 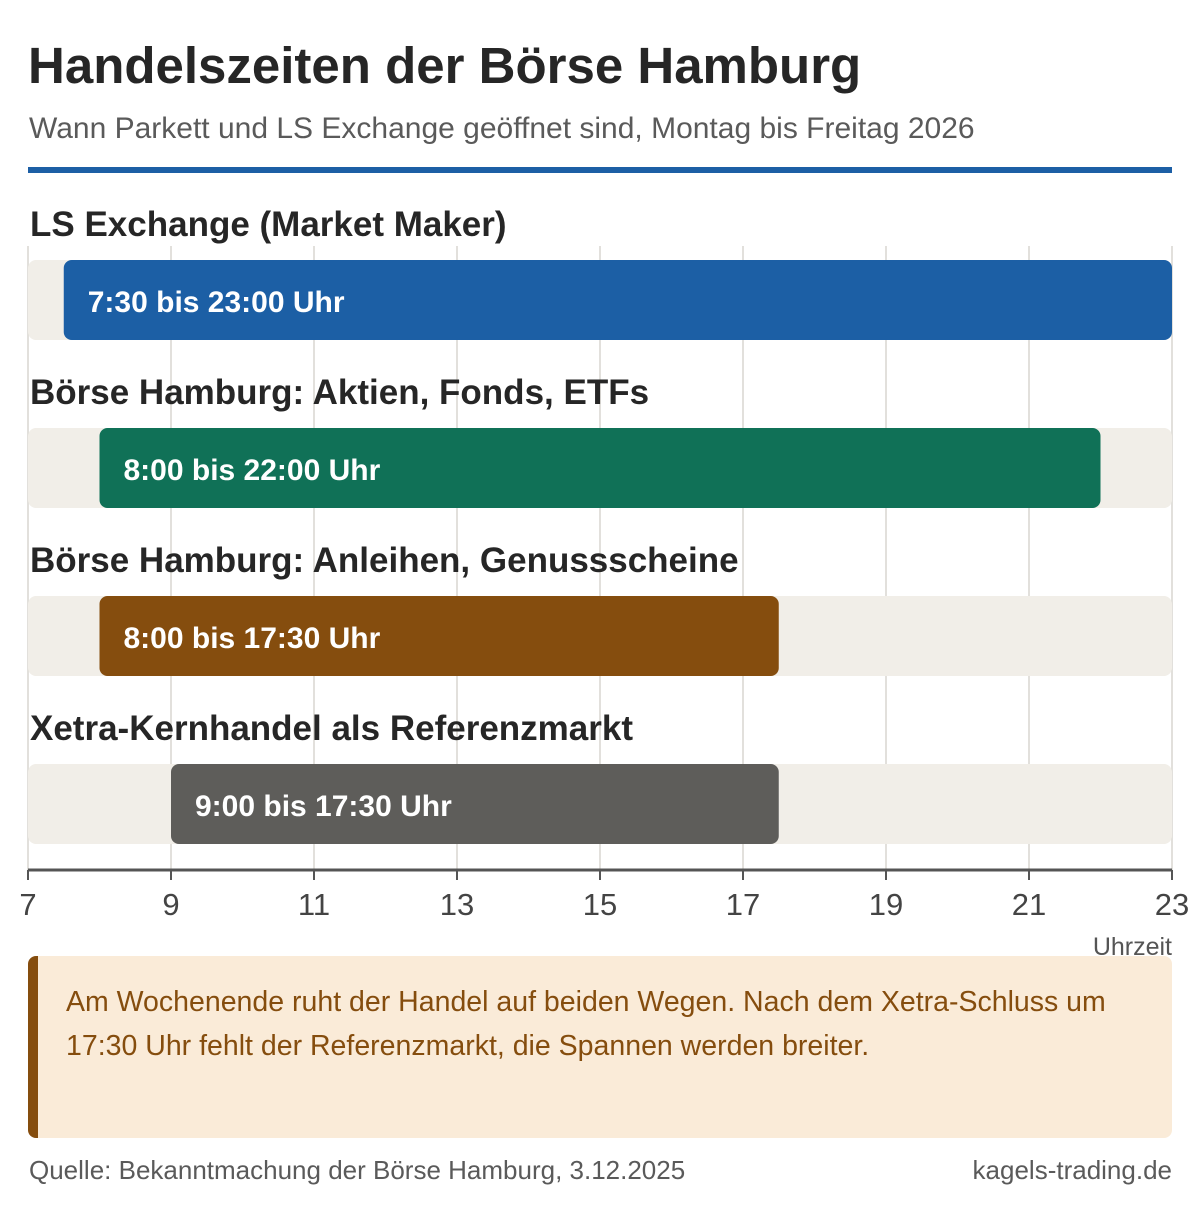 I want to click on bar-label: 9:00 bis 17:30 Uhr, so click(x=323, y=806).